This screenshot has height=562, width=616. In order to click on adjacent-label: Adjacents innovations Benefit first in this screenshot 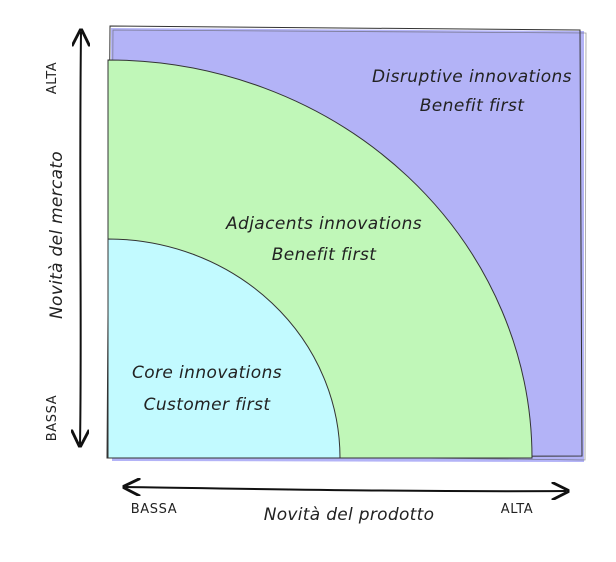, I will do `click(323, 239)`.